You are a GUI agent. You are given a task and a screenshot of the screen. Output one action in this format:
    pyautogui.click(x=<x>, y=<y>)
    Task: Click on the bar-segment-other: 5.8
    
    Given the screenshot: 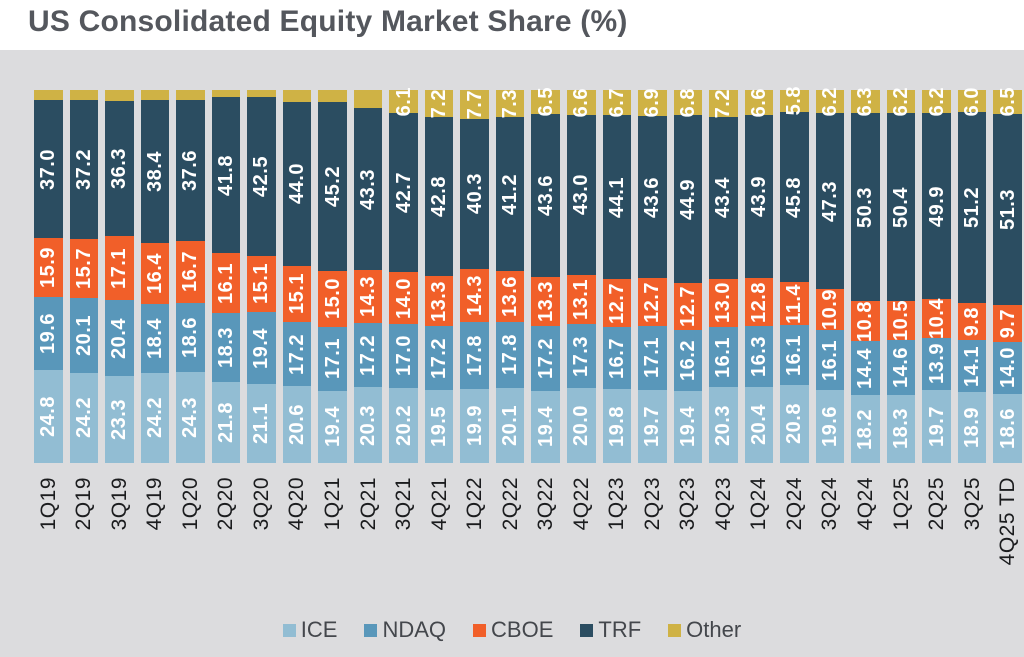 What is the action you would take?
    pyautogui.click(x=794, y=100)
    